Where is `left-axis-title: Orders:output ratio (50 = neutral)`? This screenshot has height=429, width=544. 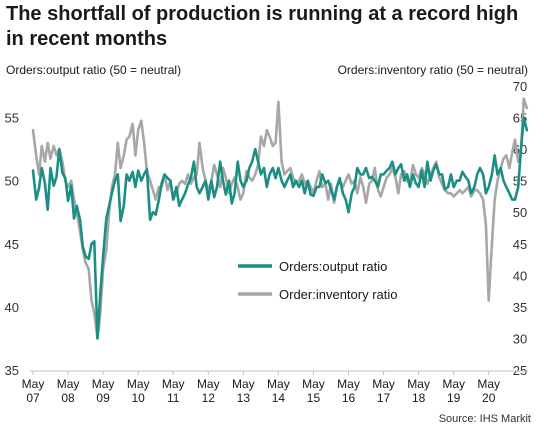
left-axis-title: Orders:output ratio (50 = neutral) is located at coordinates (94, 70).